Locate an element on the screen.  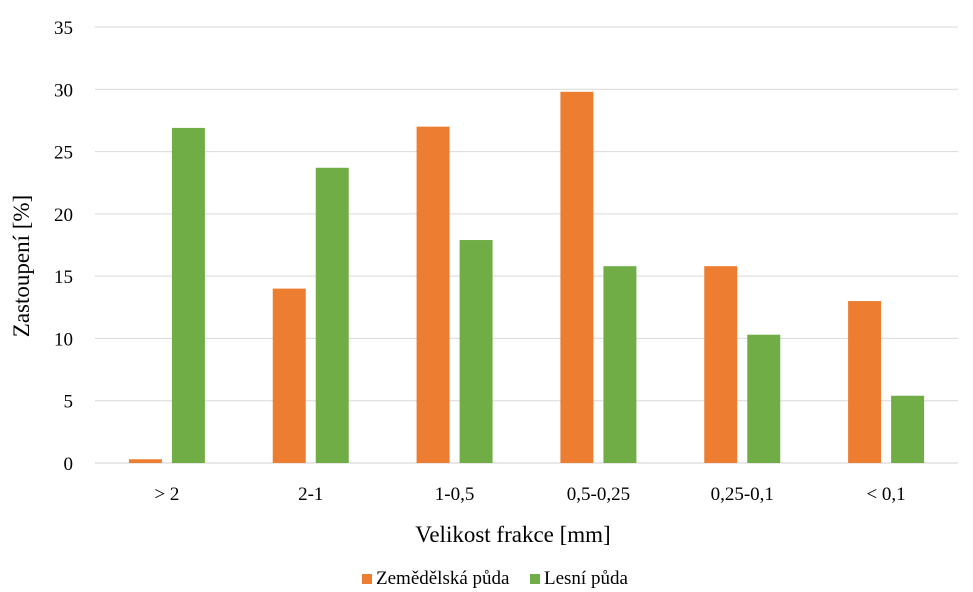
x-axis-categories: > 2 2-1 1-0,5 0,5-0,25 0,25-0,1 < 0,1 is located at coordinates (529, 494).